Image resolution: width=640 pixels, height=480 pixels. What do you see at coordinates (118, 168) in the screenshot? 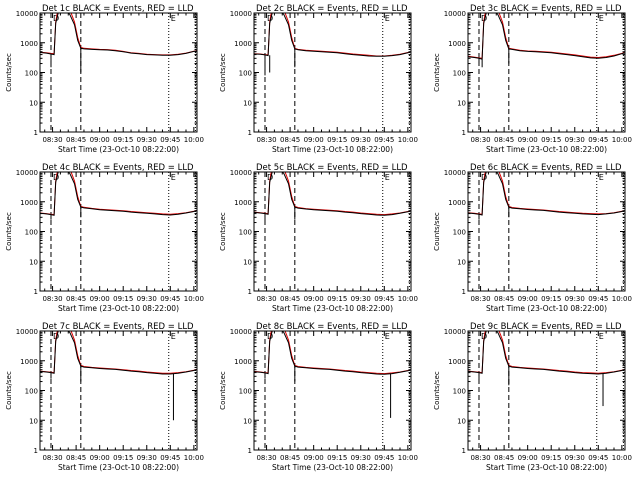
I see `panel-title: Det 4c BLACK = Events, RED = LLD` at bounding box center [118, 168].